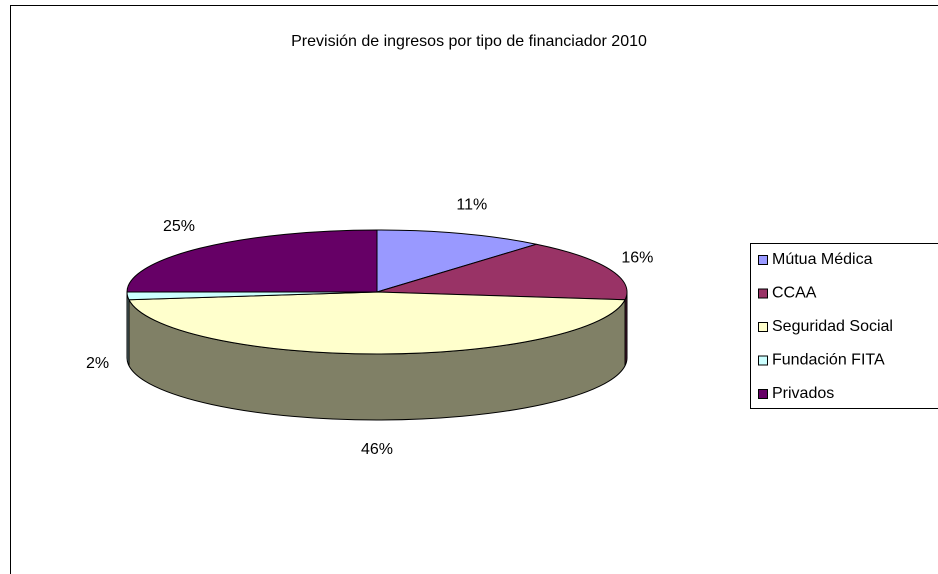  What do you see at coordinates (822, 259) in the screenshot?
I see `legend-label: Mútua Médica` at bounding box center [822, 259].